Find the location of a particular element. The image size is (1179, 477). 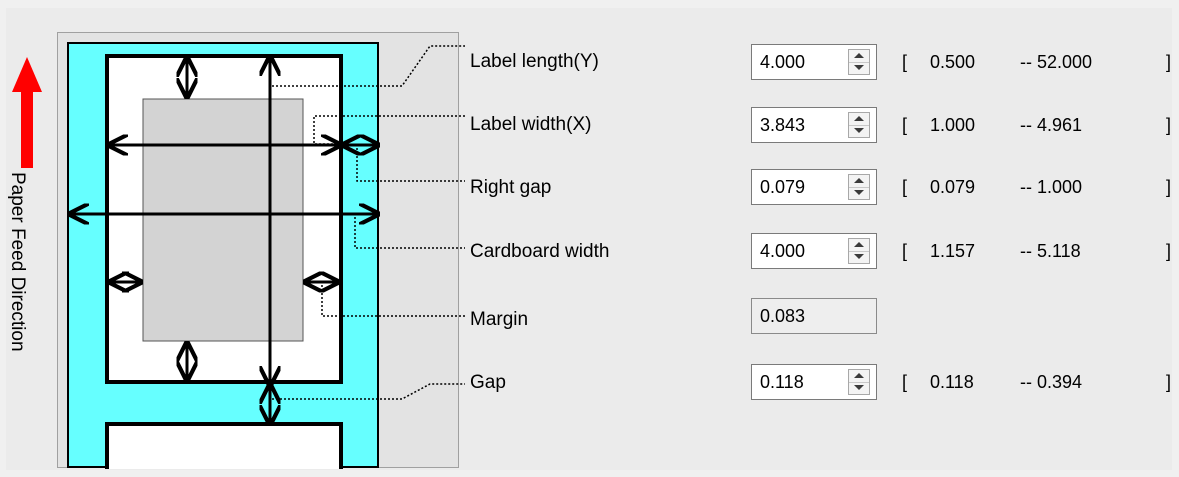

cardboard-width-value: 4.000 is located at coordinates (783, 251).